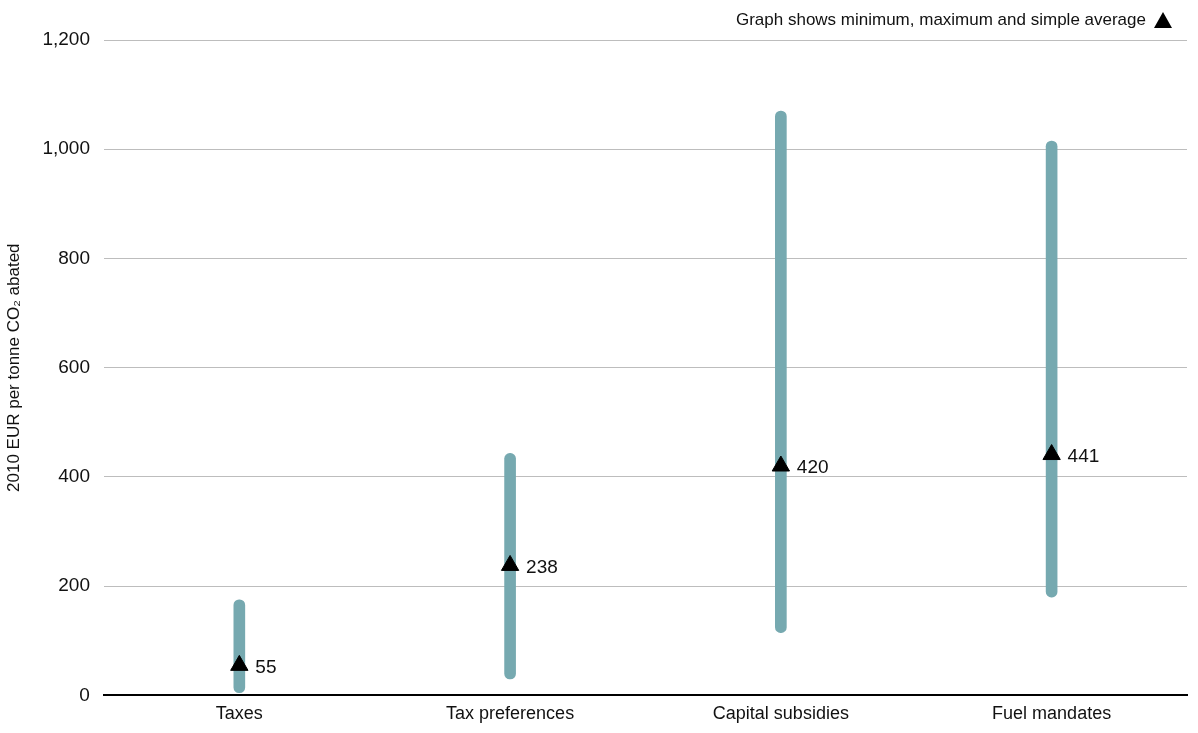 This screenshot has height=733, width=1198. Describe the element at coordinates (74, 257) in the screenshot. I see `y-tick-label: 800` at that location.